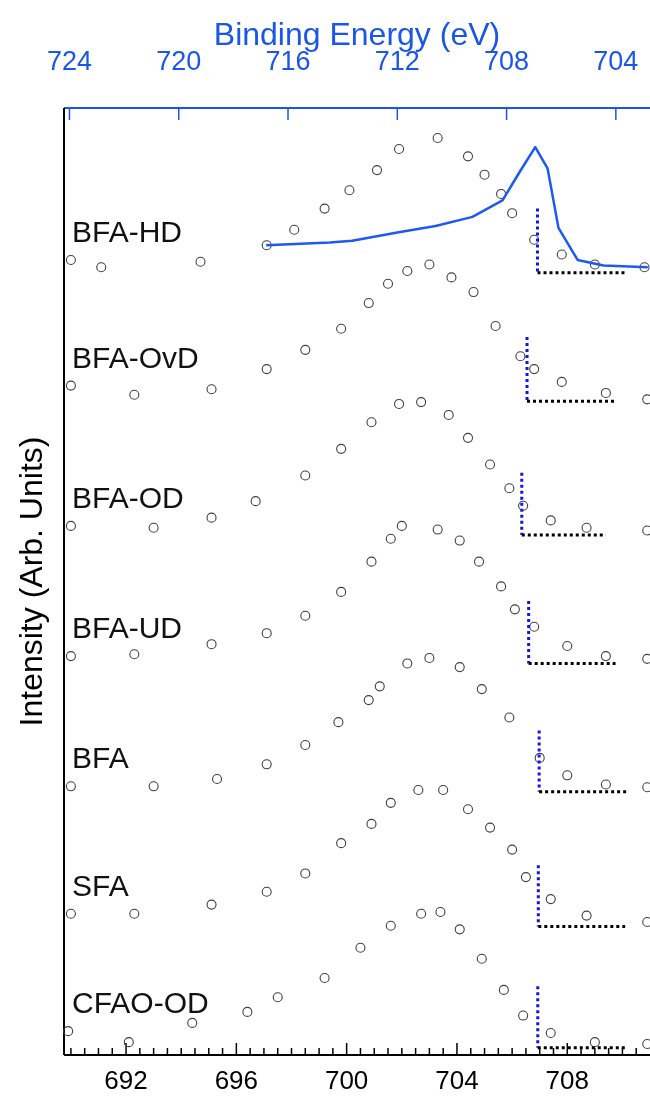 The height and width of the screenshot is (1097, 650). What do you see at coordinates (346, 1080) in the screenshot?
I see `x-tick-label: 700` at bounding box center [346, 1080].